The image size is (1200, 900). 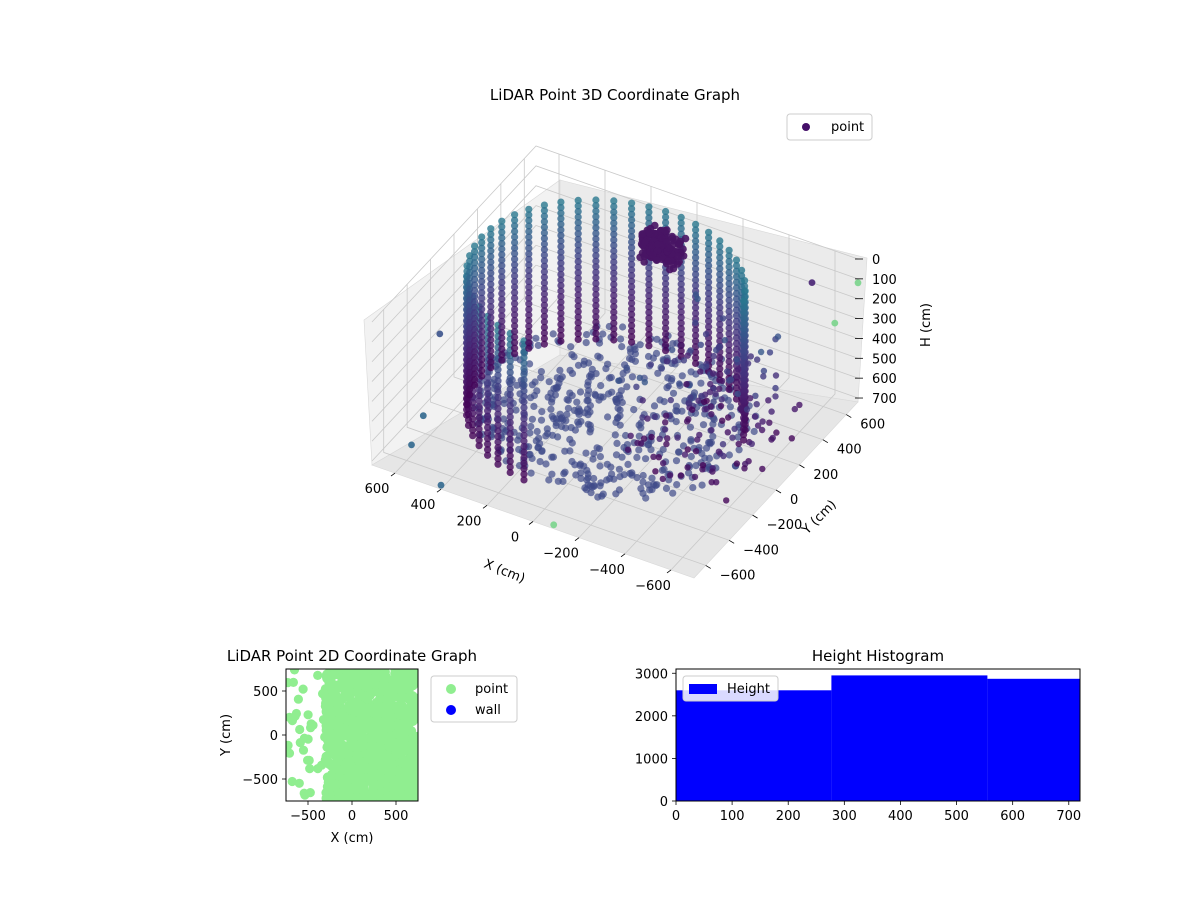 What do you see at coordinates (491, 689) in the screenshot?
I see `legend-2d-point-label: point` at bounding box center [491, 689].